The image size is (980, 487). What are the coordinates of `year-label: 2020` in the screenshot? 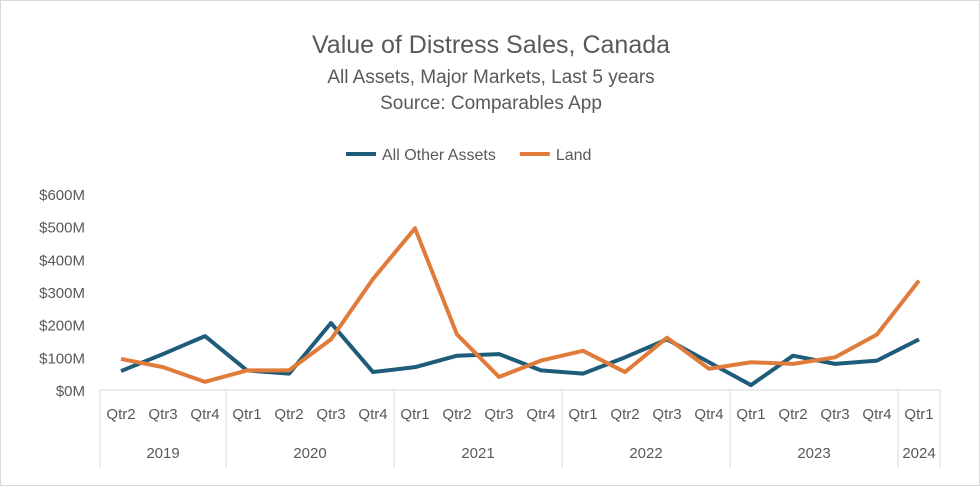 It's located at (309, 453).